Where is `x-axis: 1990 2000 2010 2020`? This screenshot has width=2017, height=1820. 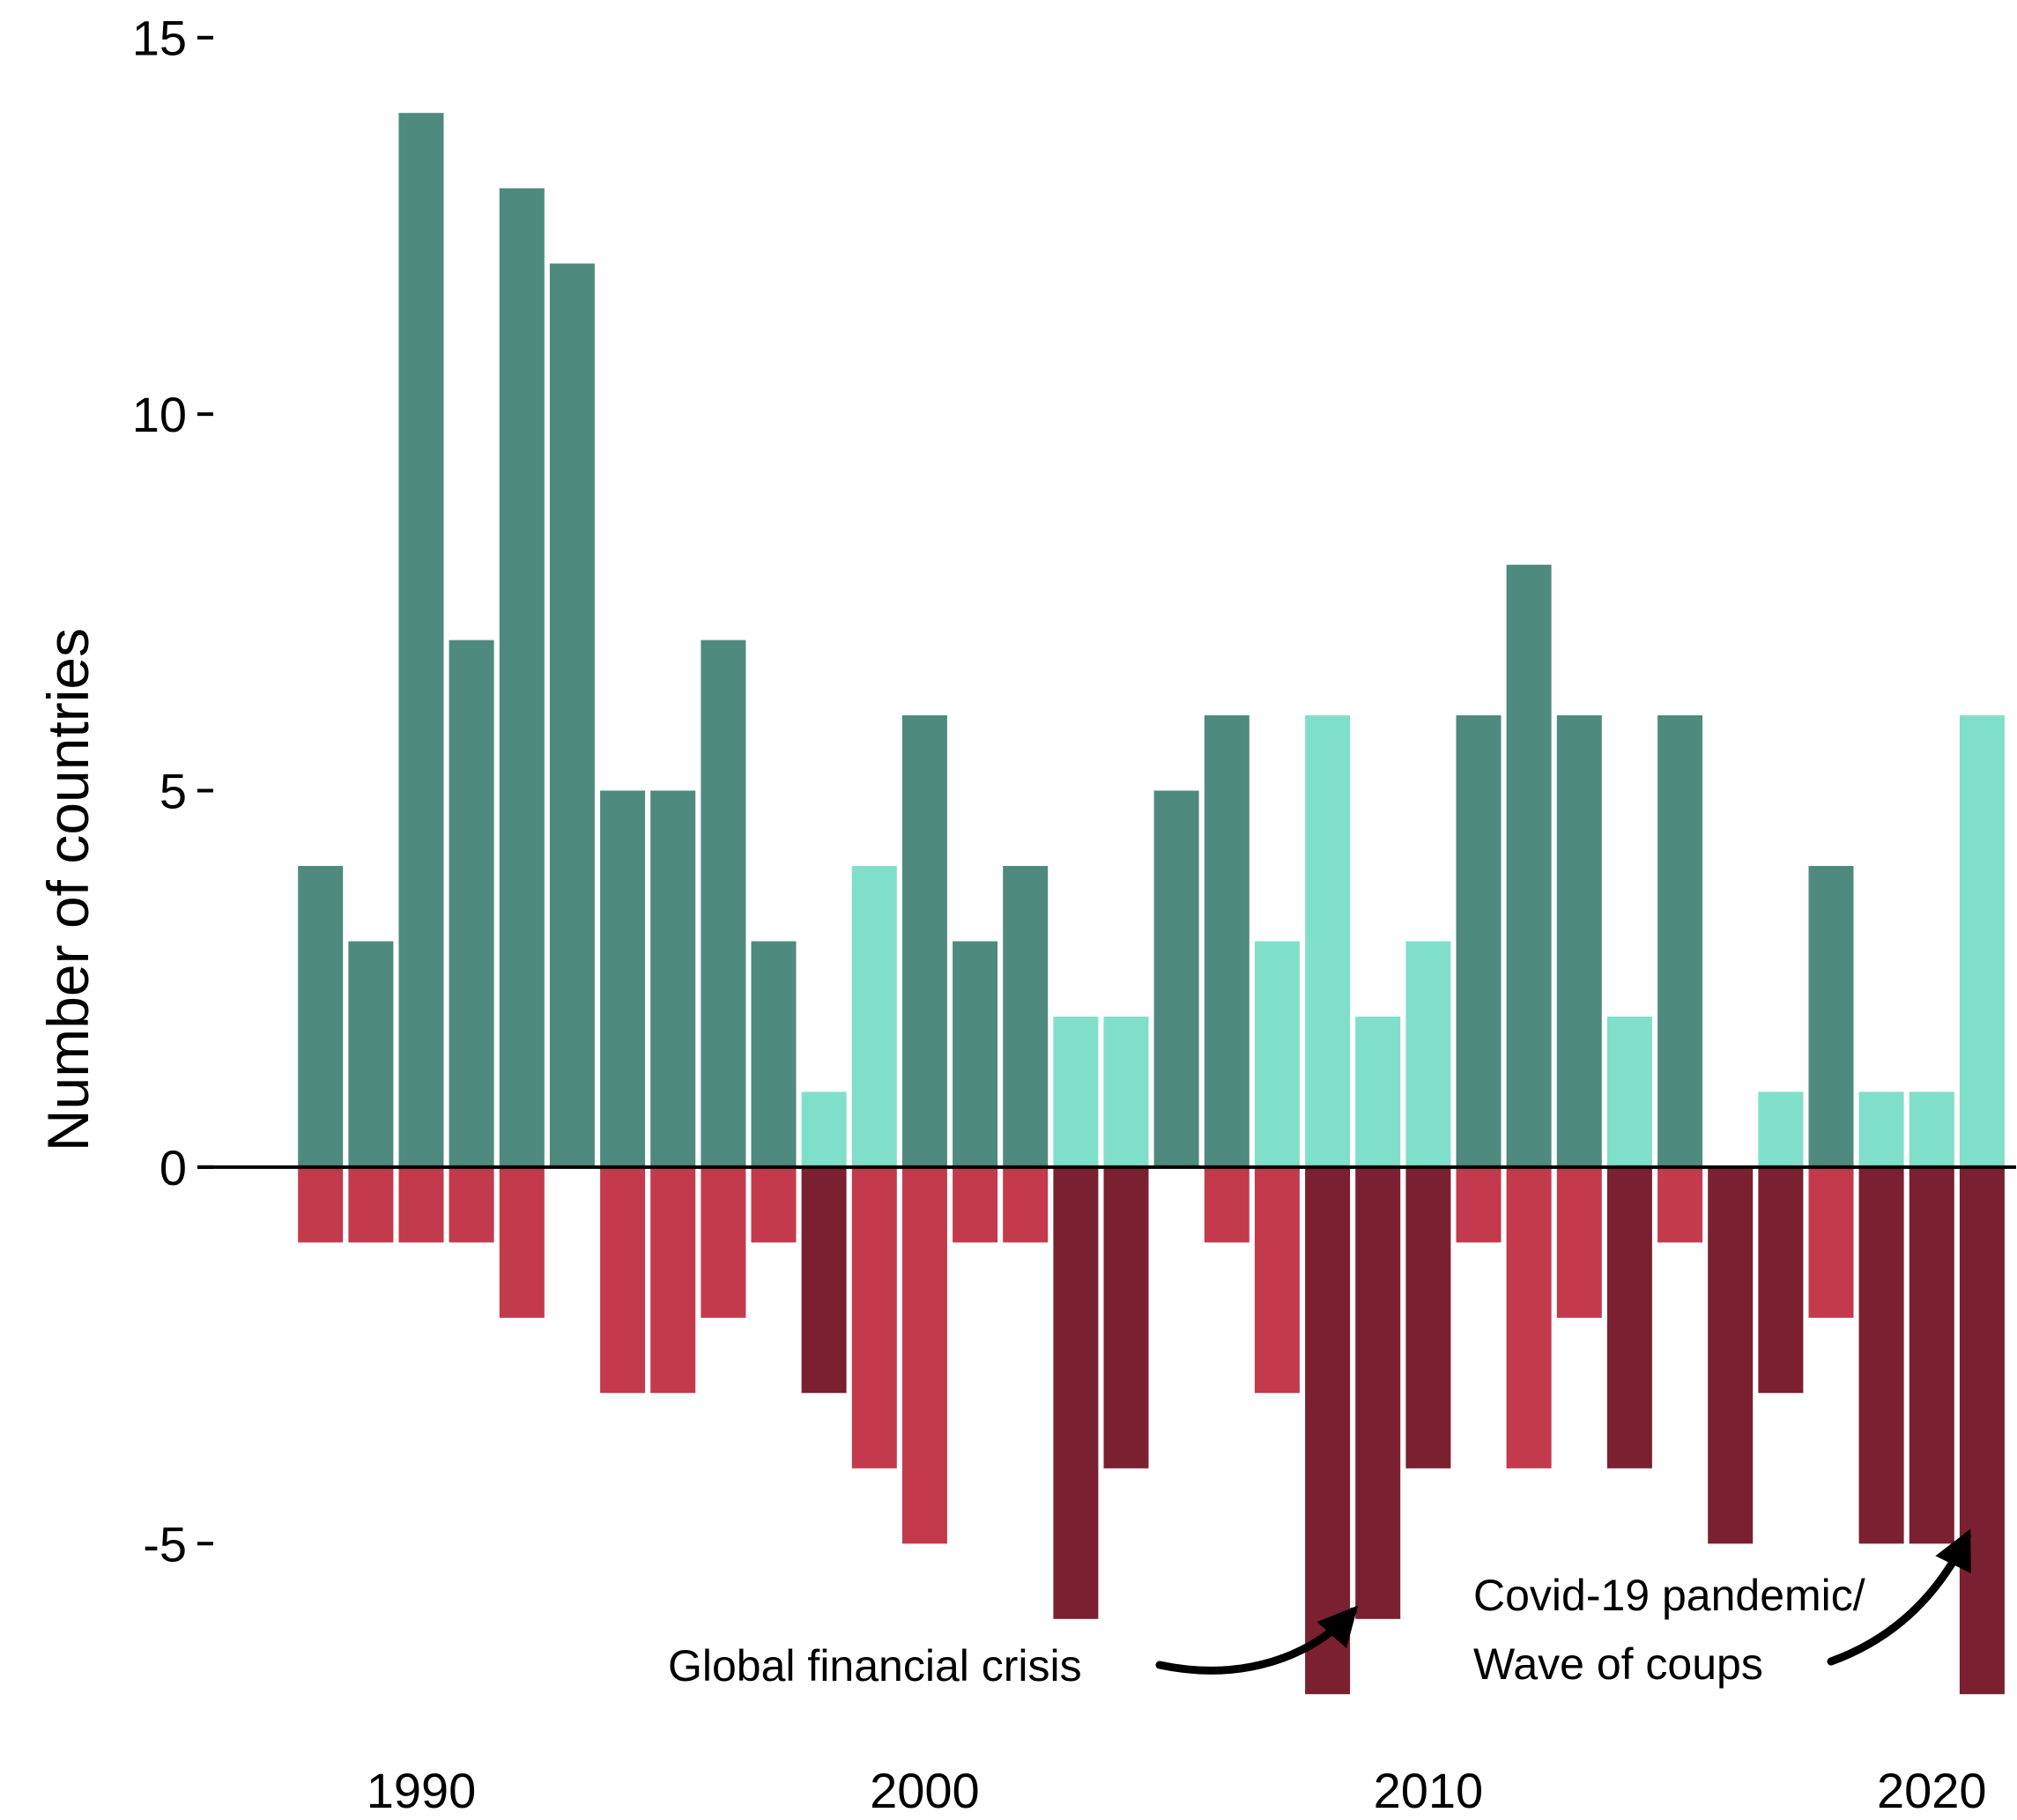
x-axis: 1990 2000 2010 2020 is located at coordinates (1177, 1790).